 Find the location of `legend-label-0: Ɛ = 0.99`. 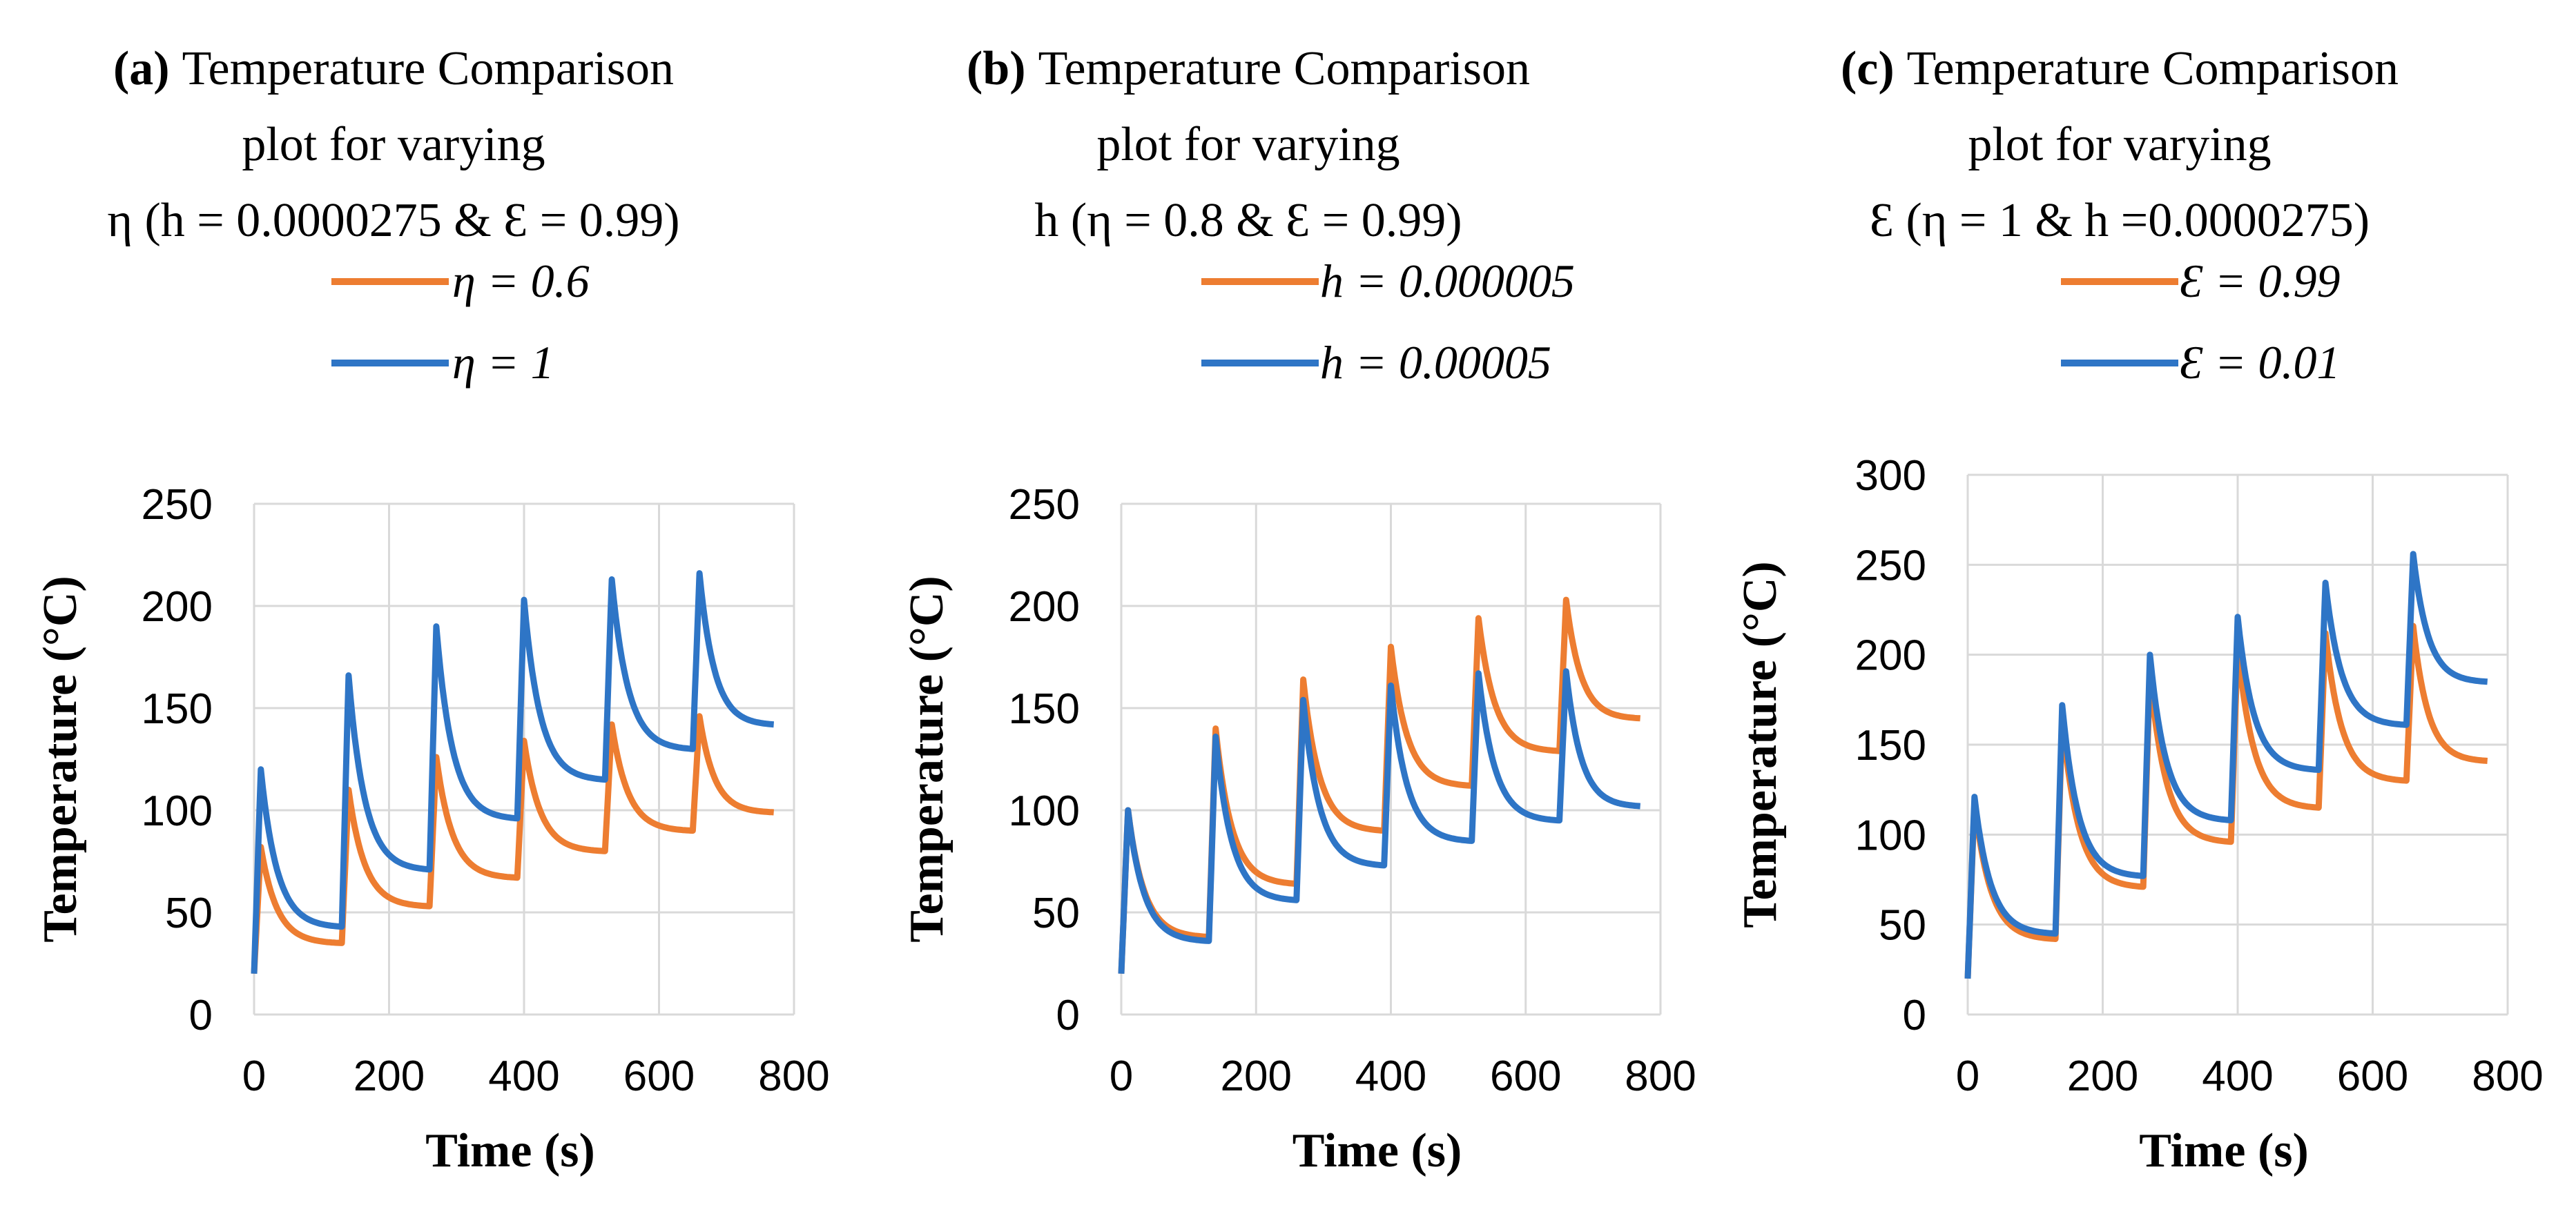

legend-label-0: Ɛ = 0.99 is located at coordinates (2260, 281).